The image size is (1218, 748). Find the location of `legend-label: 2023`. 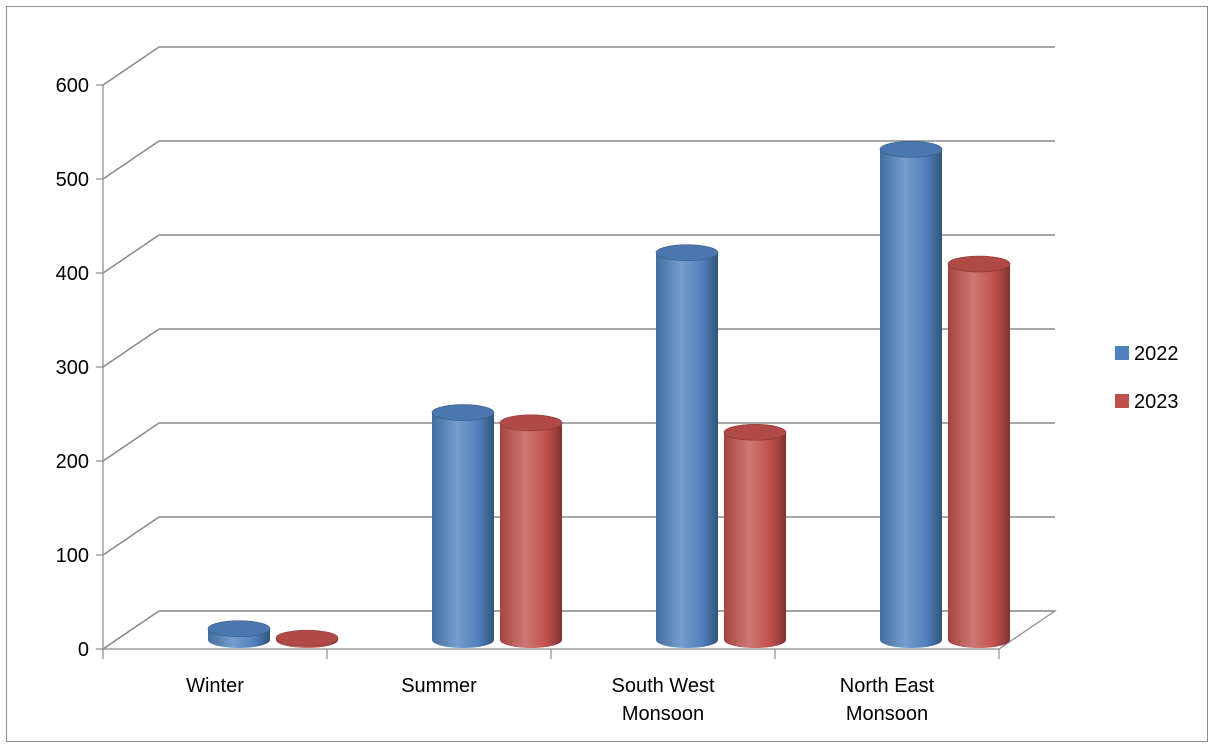

legend-label: 2023 is located at coordinates (1156, 402).